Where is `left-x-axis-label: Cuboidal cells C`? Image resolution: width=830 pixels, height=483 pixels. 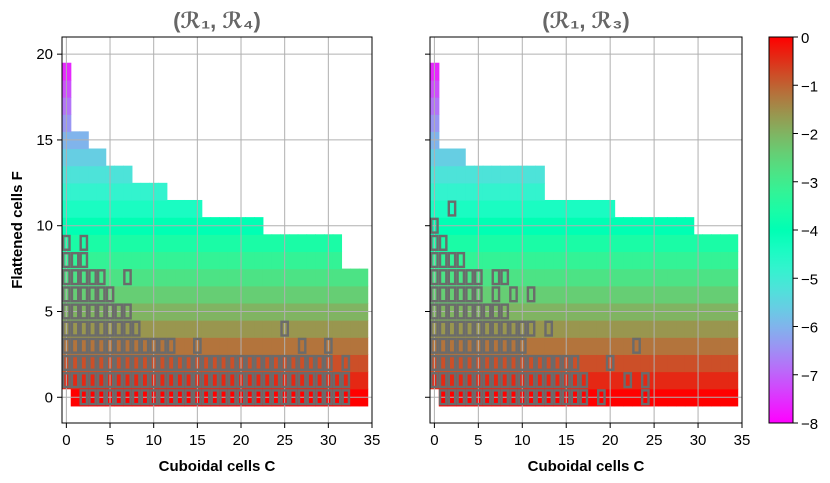 left-x-axis-label: Cuboidal cells C is located at coordinates (217, 466).